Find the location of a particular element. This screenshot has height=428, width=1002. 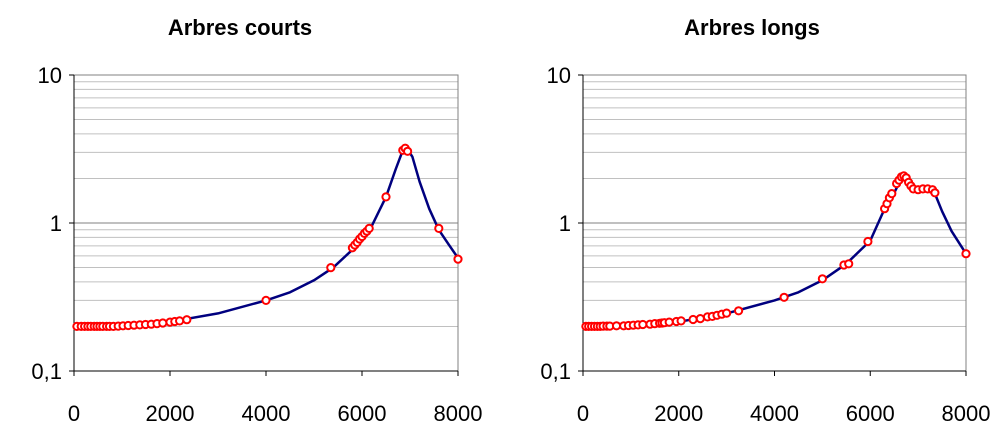

series-markers is located at coordinates (776, 251).